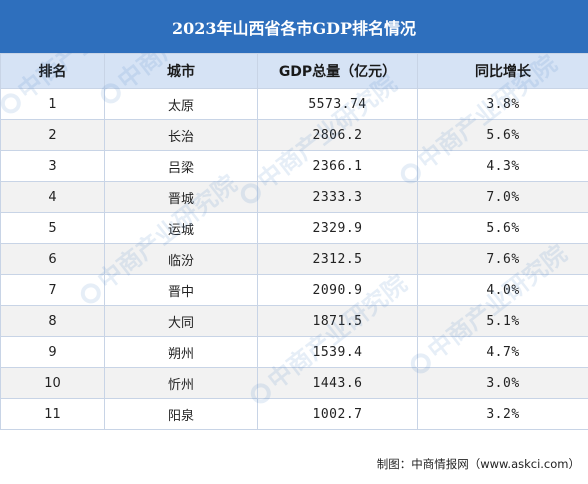 This screenshot has height=484, width=588. I want to click on cell-gdp: 1443.6, so click(337, 383).